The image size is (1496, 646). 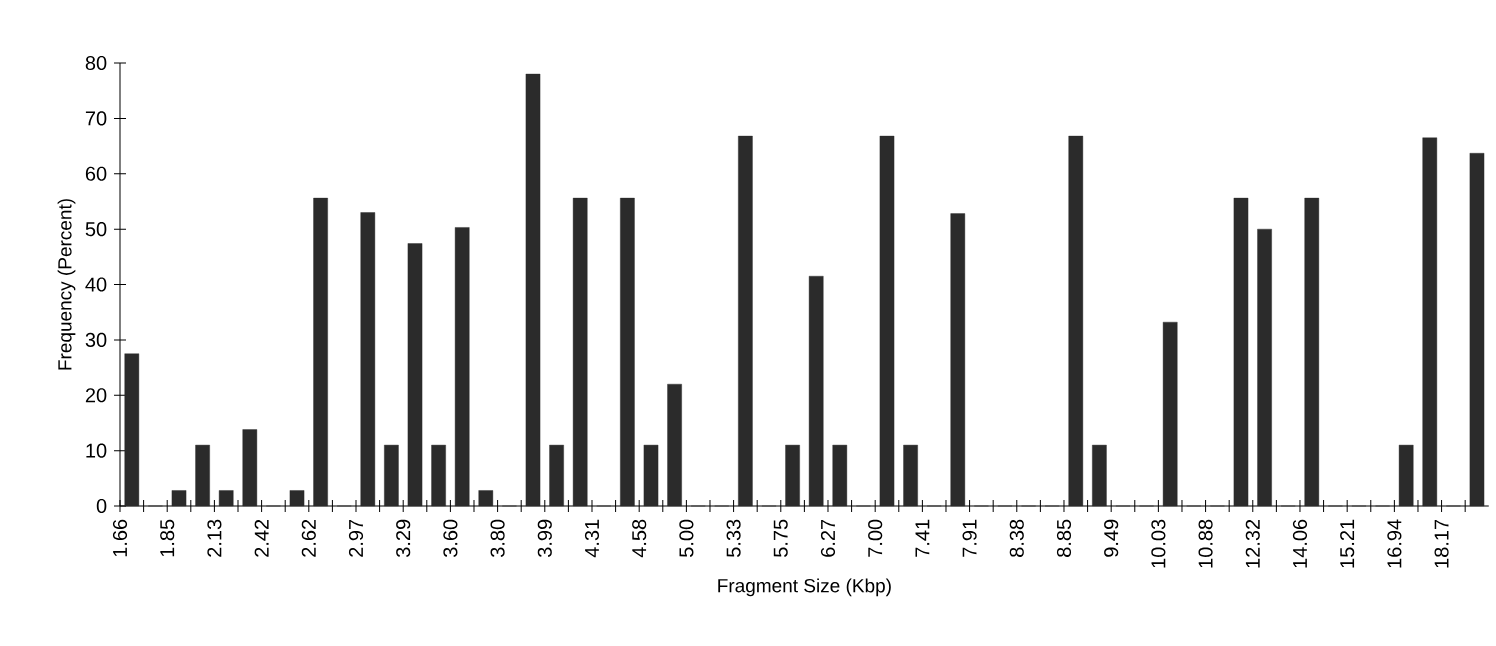 I want to click on x-tick-label: 5.75, so click(x=780, y=538).